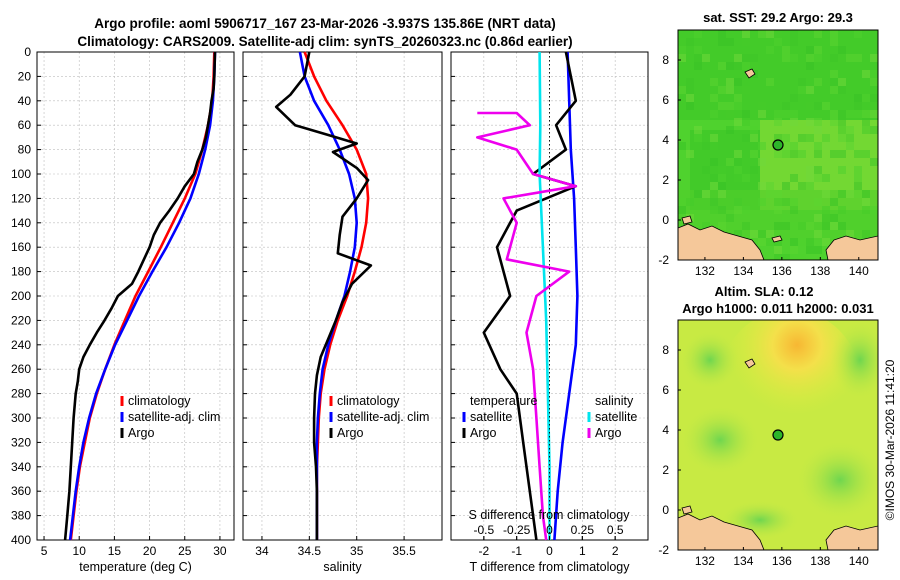 The height and width of the screenshot is (580, 900). What do you see at coordinates (549, 551) in the screenshot?
I see `x-tick-label: 0` at bounding box center [549, 551].